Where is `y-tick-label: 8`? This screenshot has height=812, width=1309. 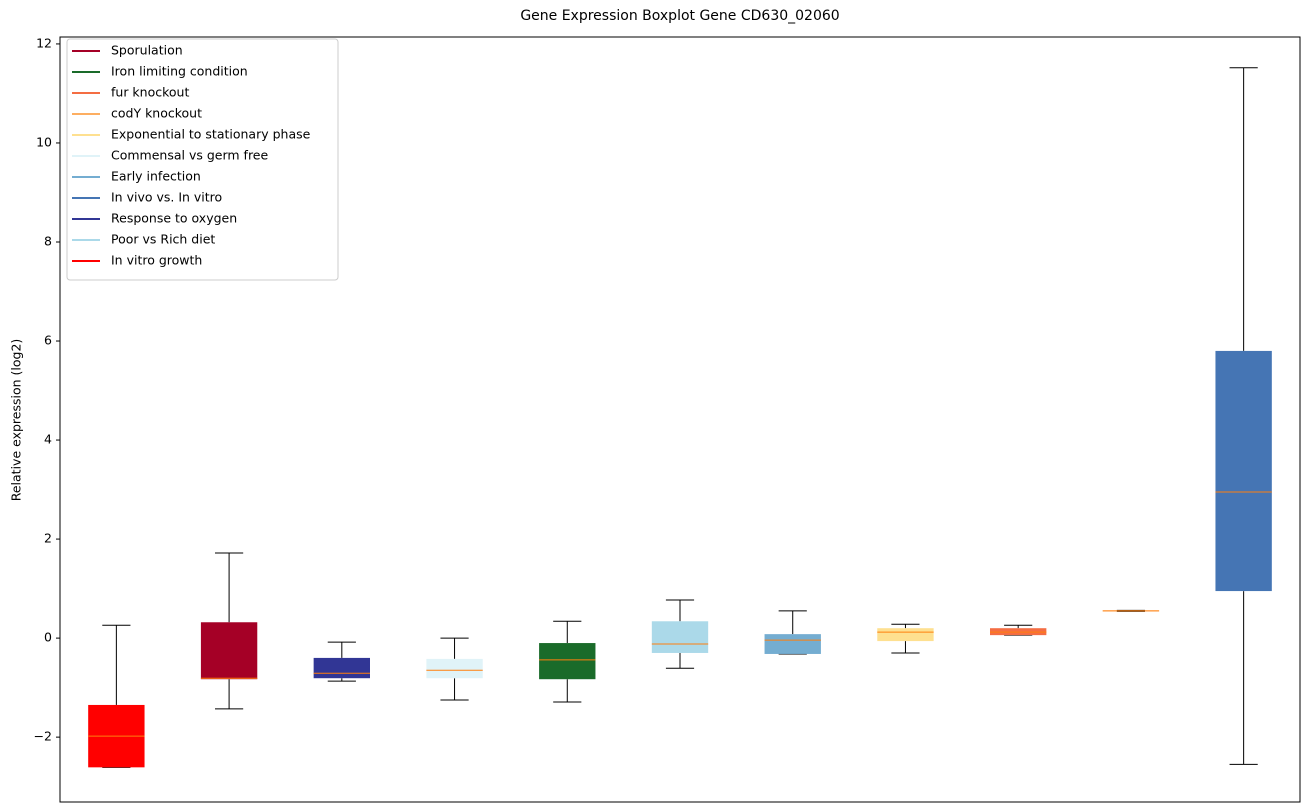
y-tick-label: 8 is located at coordinates (48, 240).